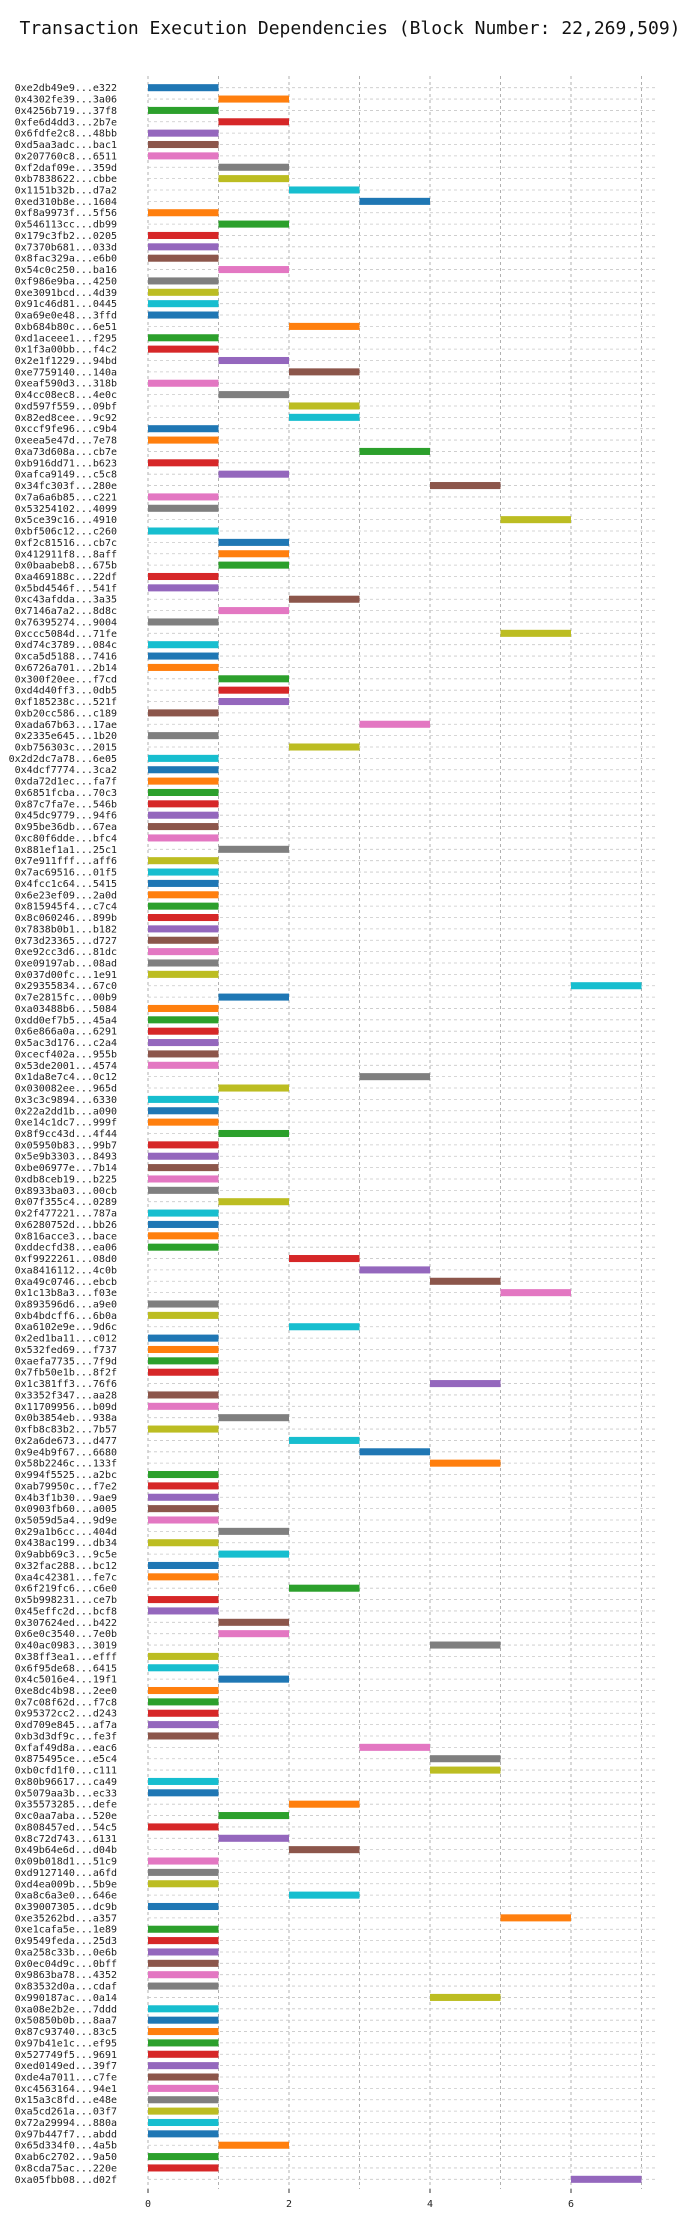  I want to click on tx-label: 0x95be36db...67ea, so click(66, 827).